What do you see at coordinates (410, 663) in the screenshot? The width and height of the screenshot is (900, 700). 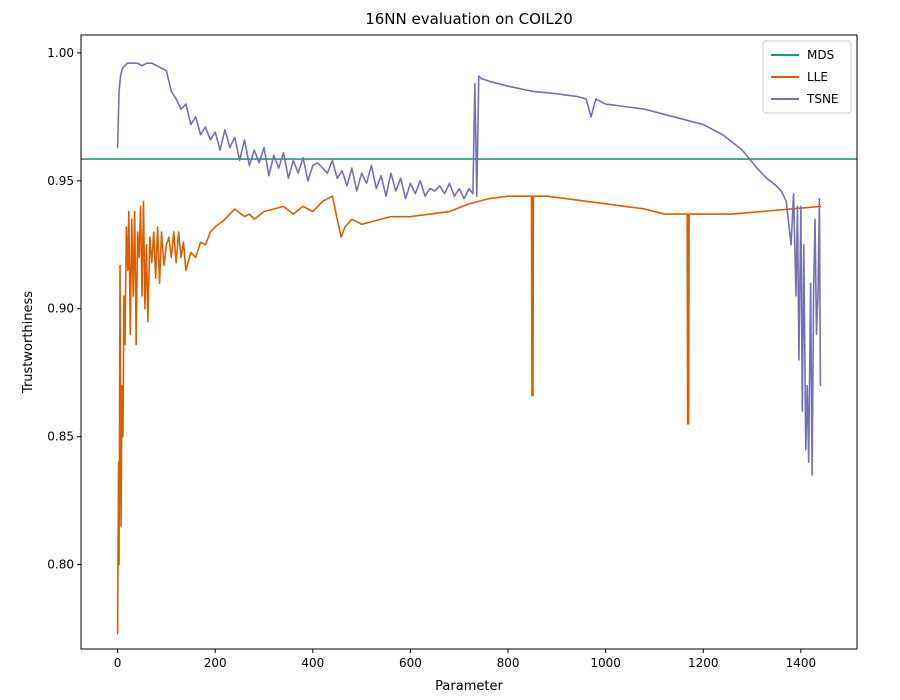 I see `x-tick-label: 600` at bounding box center [410, 663].